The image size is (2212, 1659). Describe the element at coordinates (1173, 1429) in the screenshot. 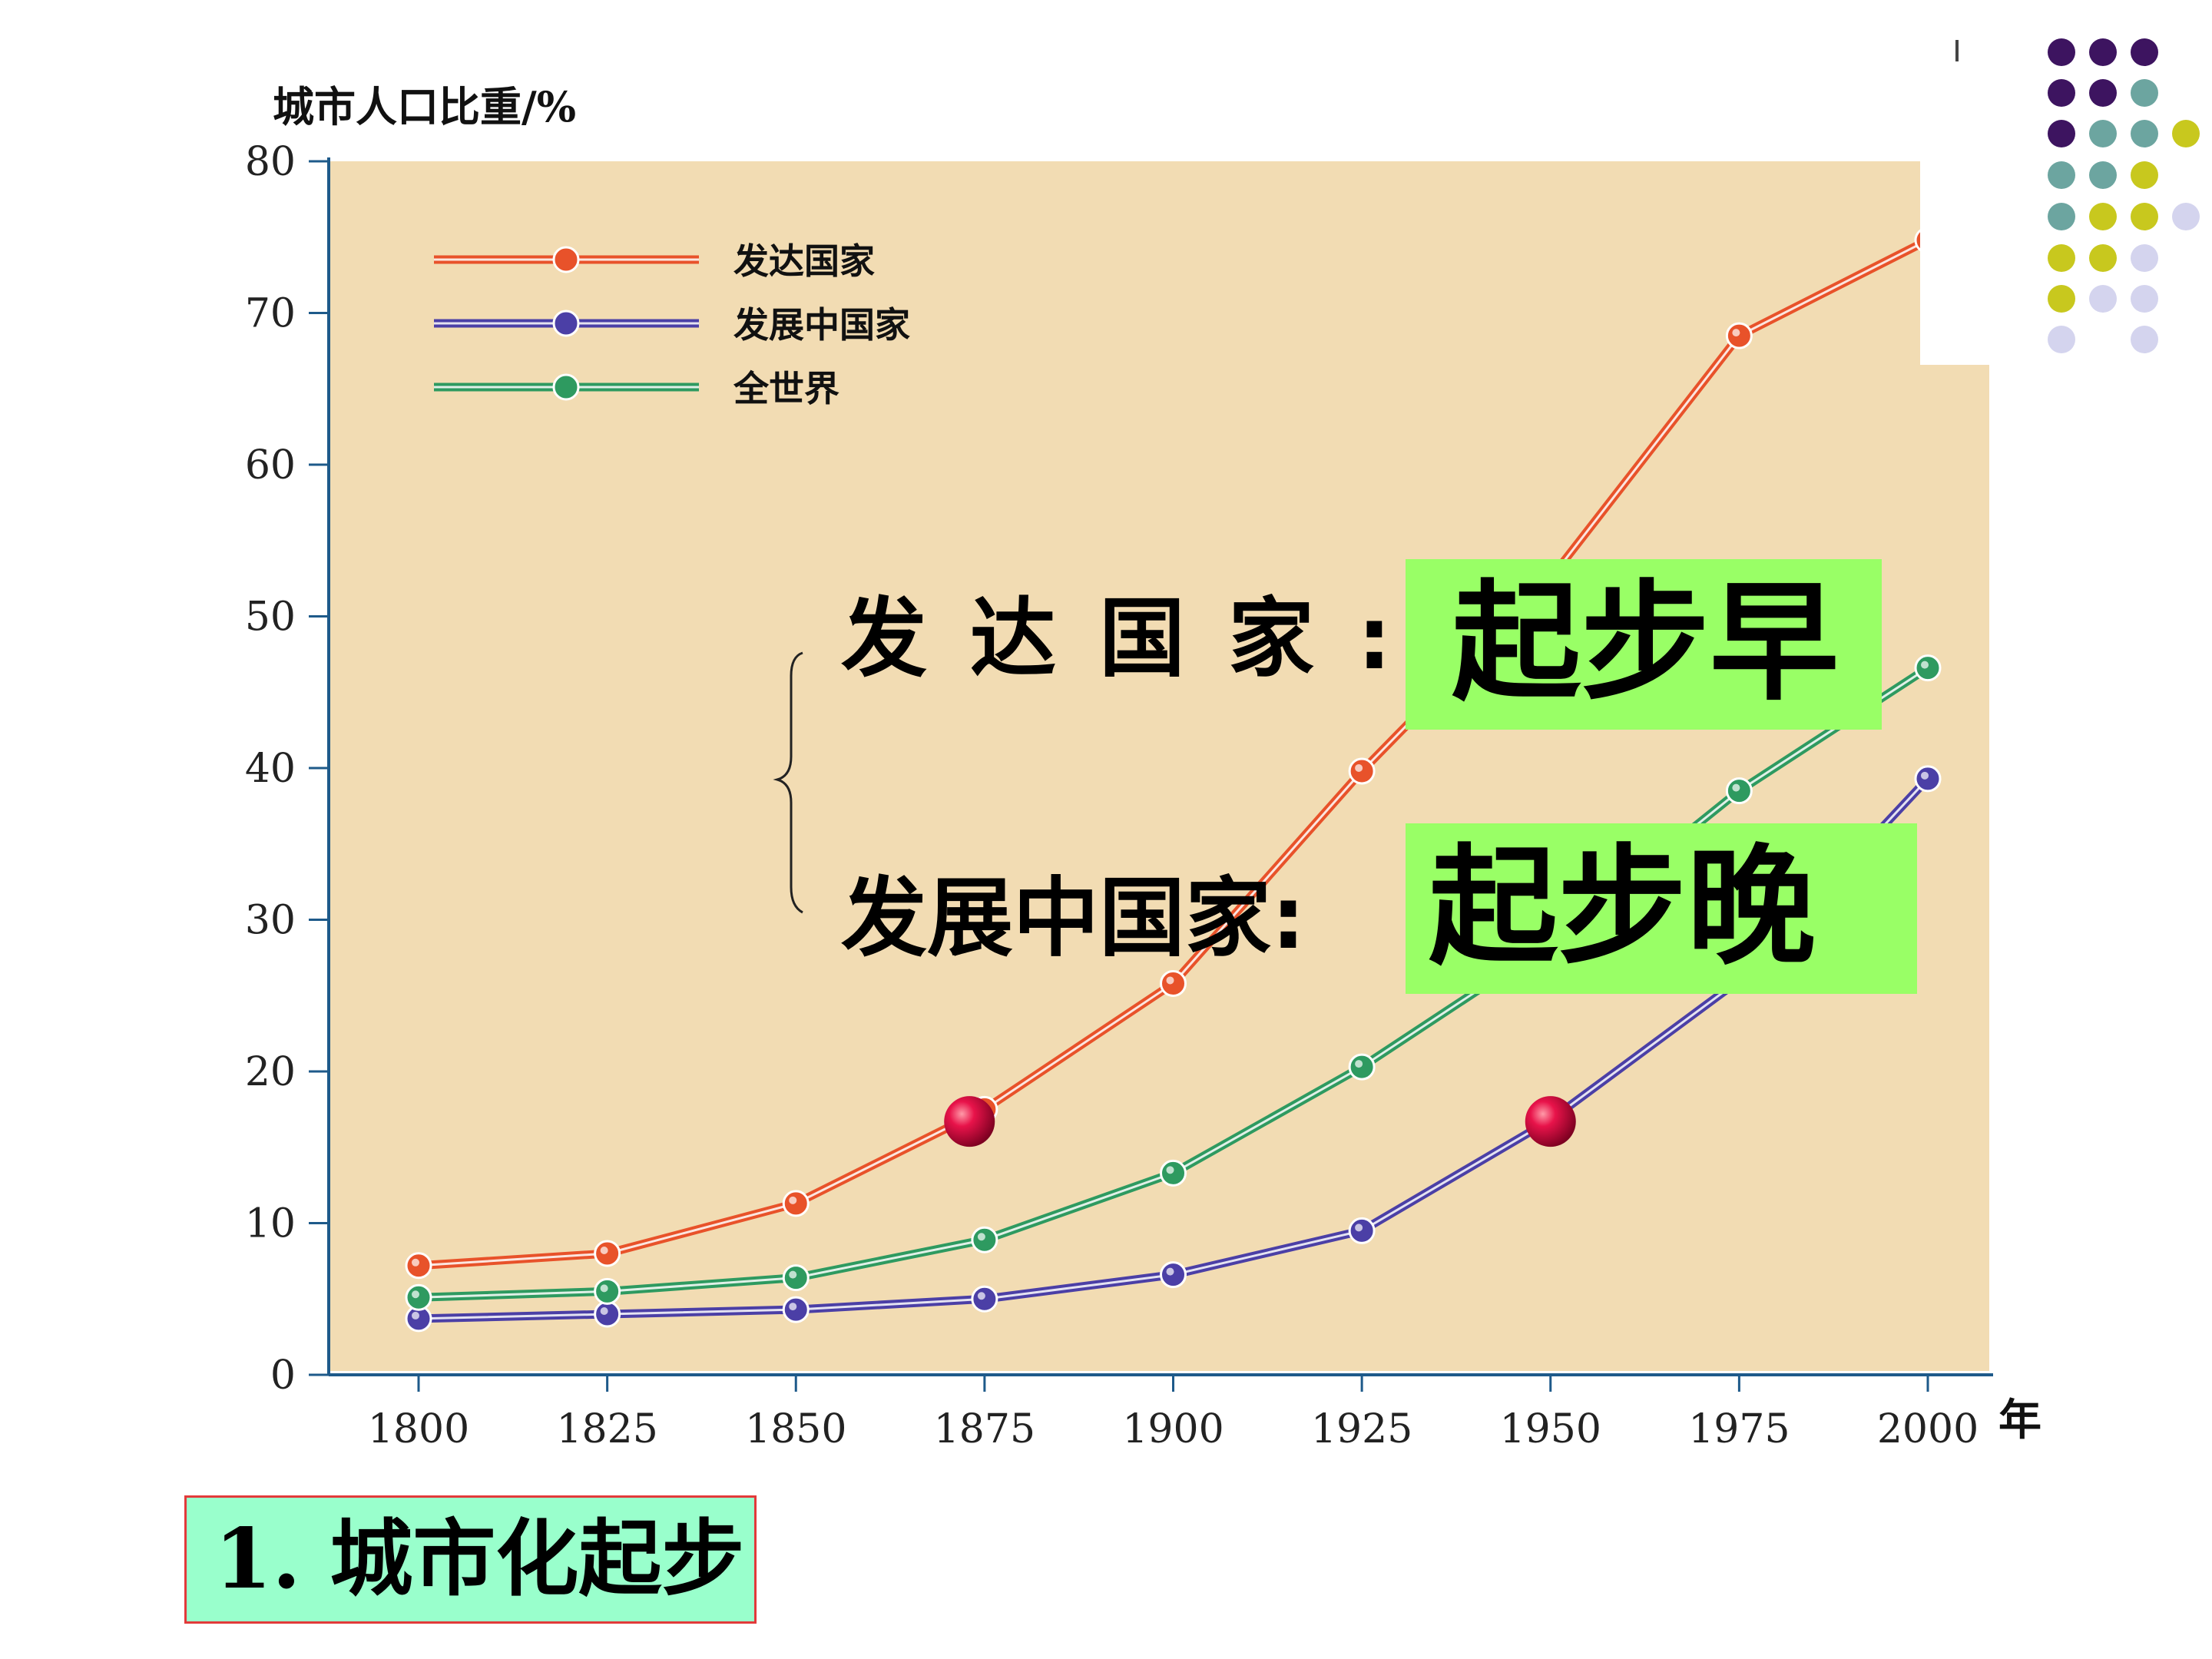

I see `x-tick-label: 1900` at that location.